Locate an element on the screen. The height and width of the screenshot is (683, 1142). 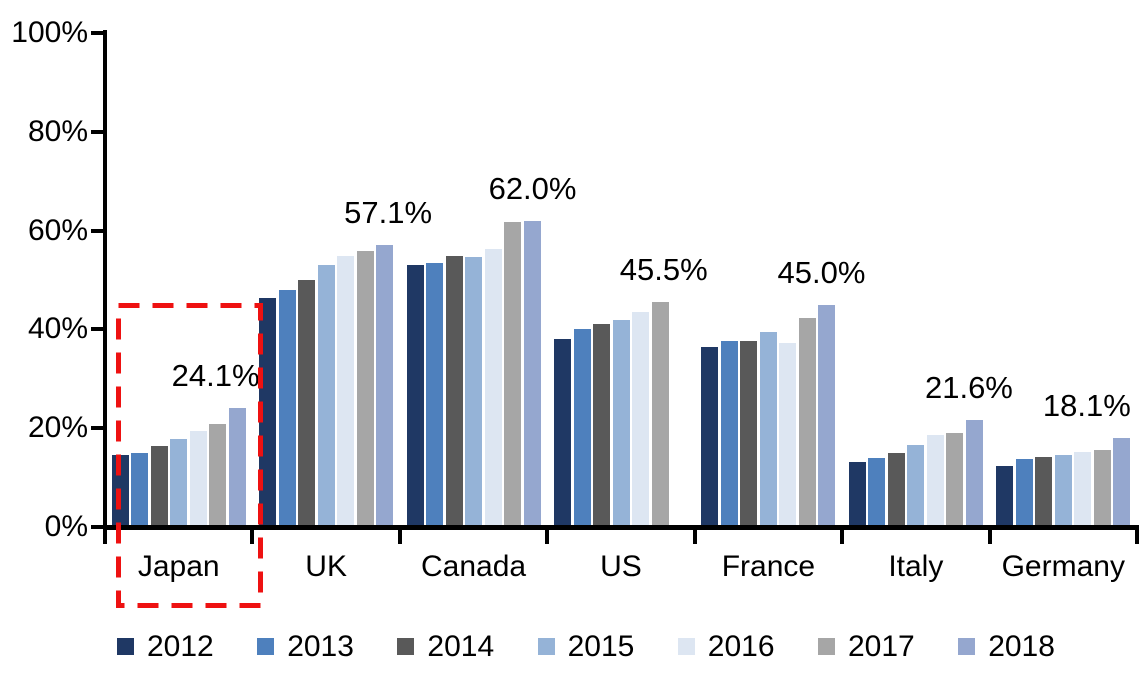
bar-uk-2013 is located at coordinates (287, 408).